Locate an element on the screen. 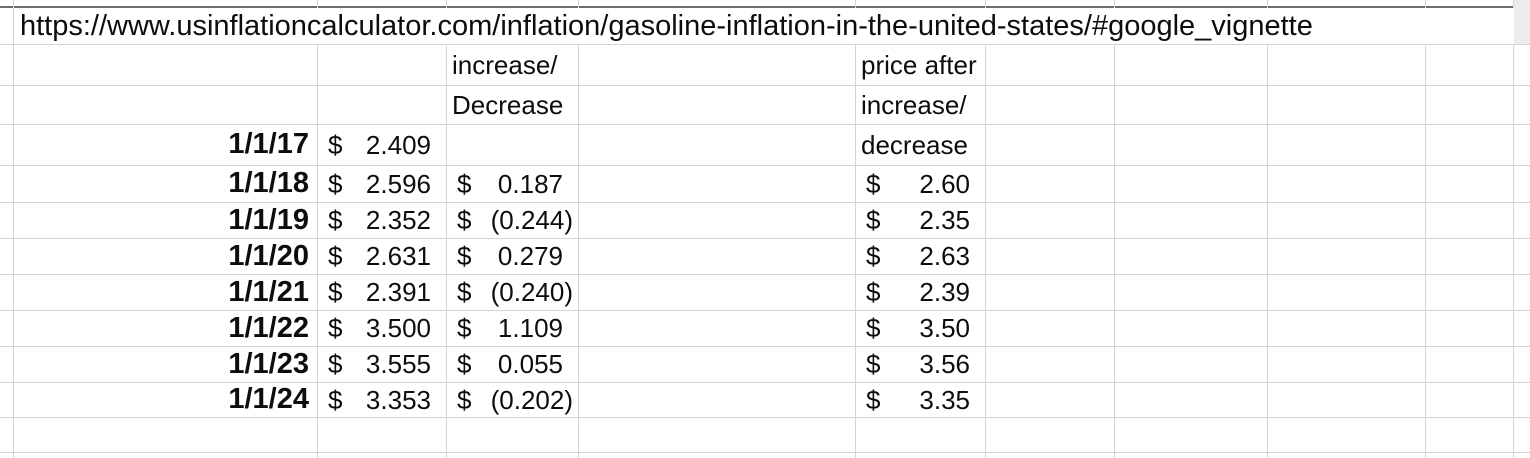 The height and width of the screenshot is (458, 1530). date-cell: 1/1/17 is located at coordinates (165, 144).